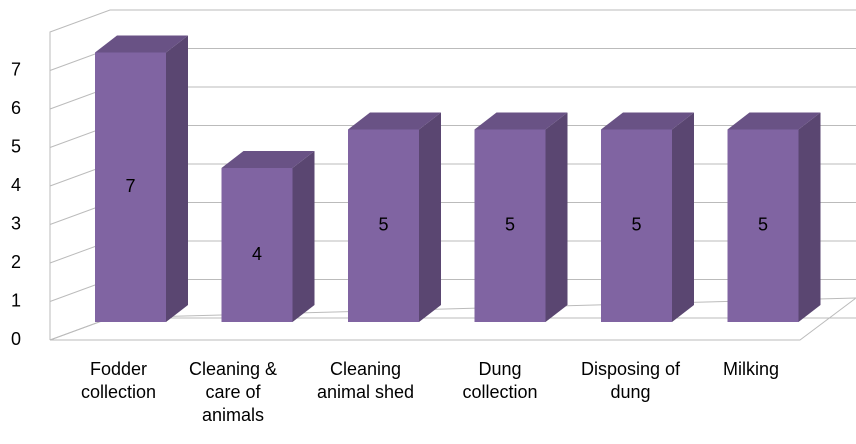 The image size is (856, 444). I want to click on x-tick-label: Disposing of dung, so click(630, 380).